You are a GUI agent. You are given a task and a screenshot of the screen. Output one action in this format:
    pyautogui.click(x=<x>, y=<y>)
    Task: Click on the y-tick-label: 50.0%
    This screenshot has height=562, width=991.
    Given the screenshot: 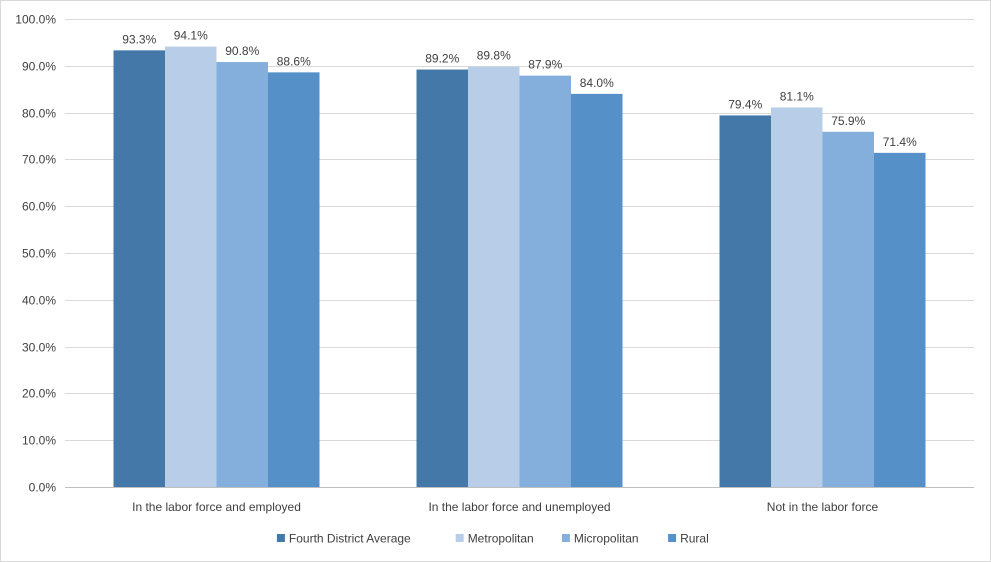 What is the action you would take?
    pyautogui.click(x=39, y=254)
    